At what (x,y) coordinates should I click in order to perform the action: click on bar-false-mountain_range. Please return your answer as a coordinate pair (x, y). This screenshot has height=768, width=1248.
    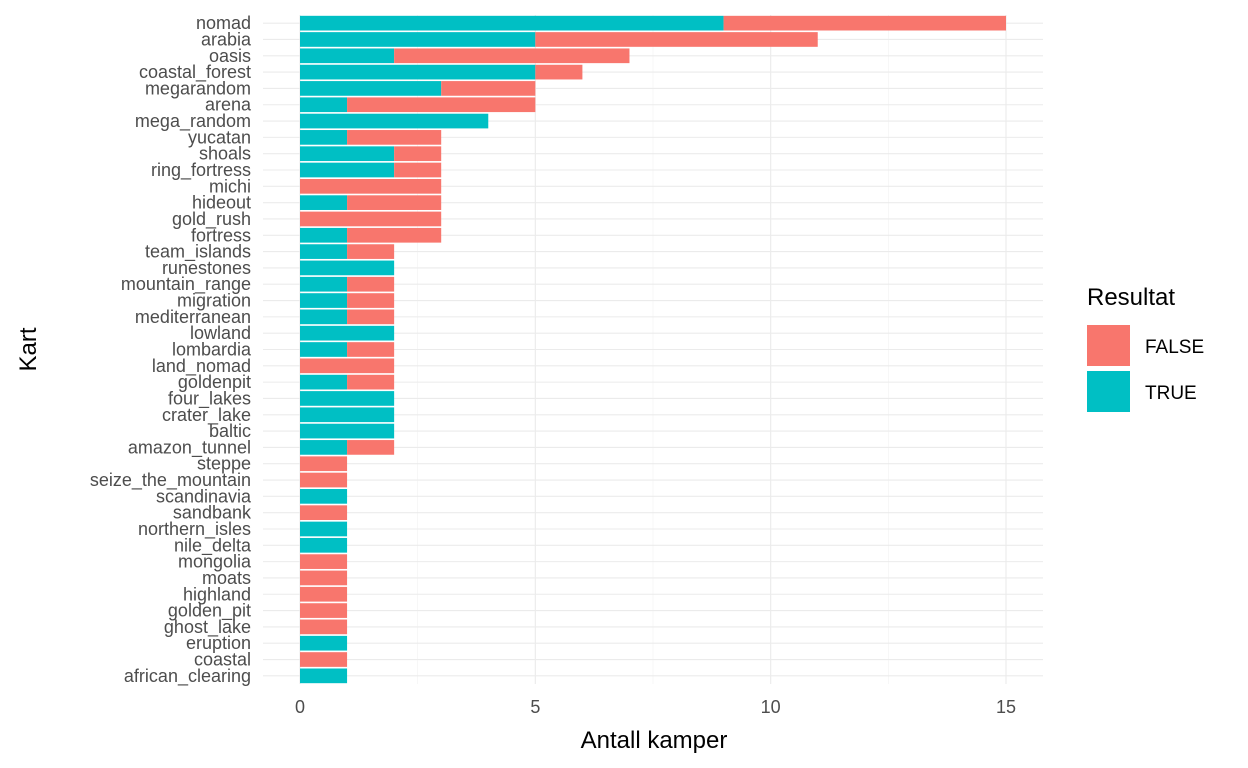
    Looking at the image, I should click on (371, 284).